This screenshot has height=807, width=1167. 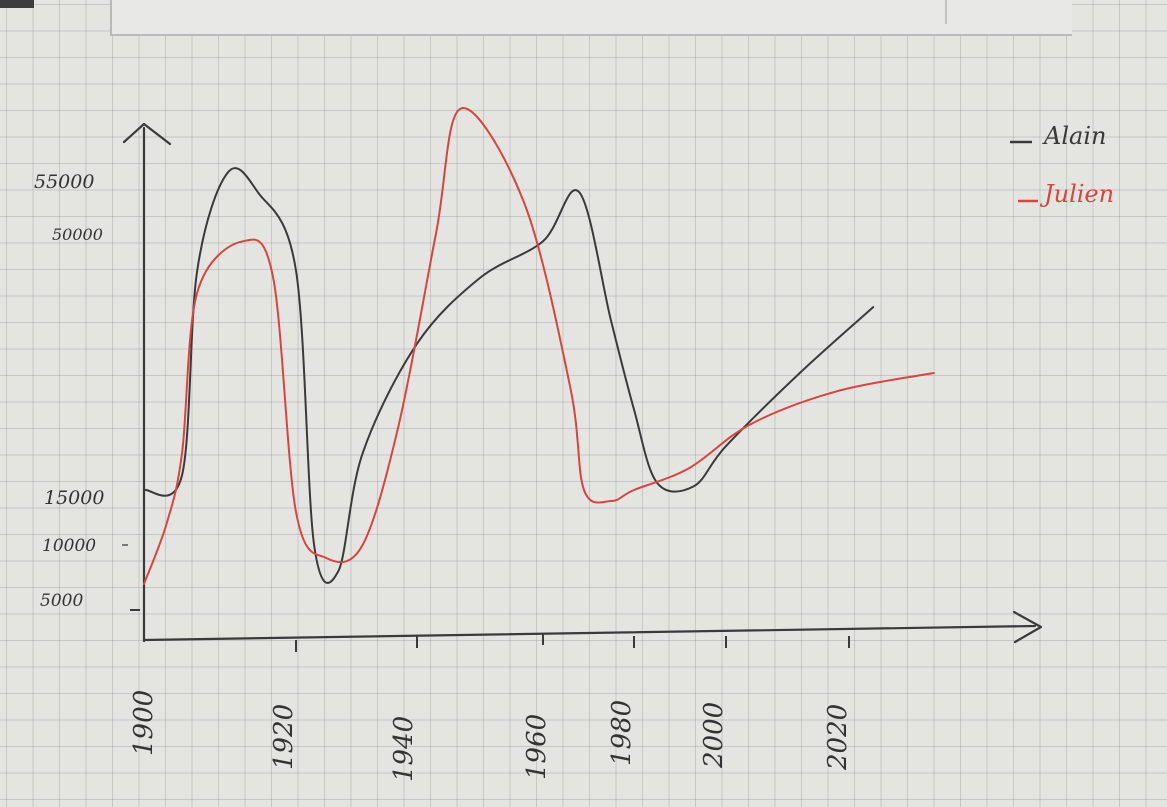 I want to click on y-tick-label: 15000, so click(x=74, y=498).